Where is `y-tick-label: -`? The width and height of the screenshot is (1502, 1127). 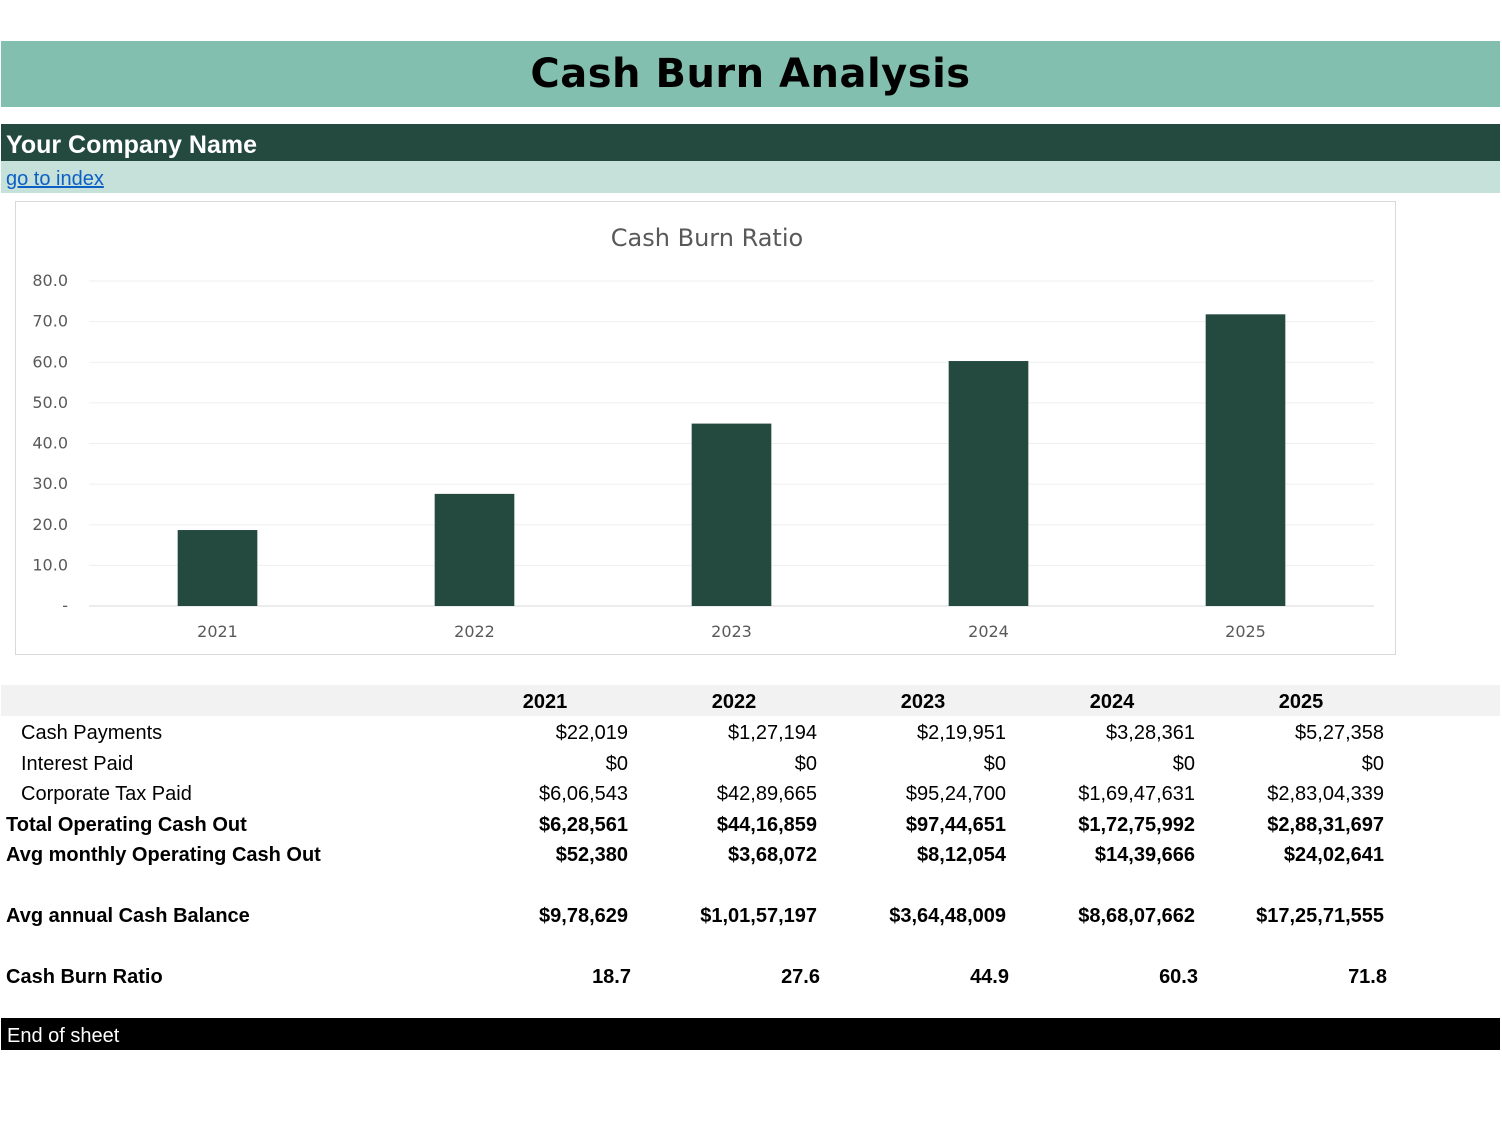
y-tick-label: - is located at coordinates (65, 605).